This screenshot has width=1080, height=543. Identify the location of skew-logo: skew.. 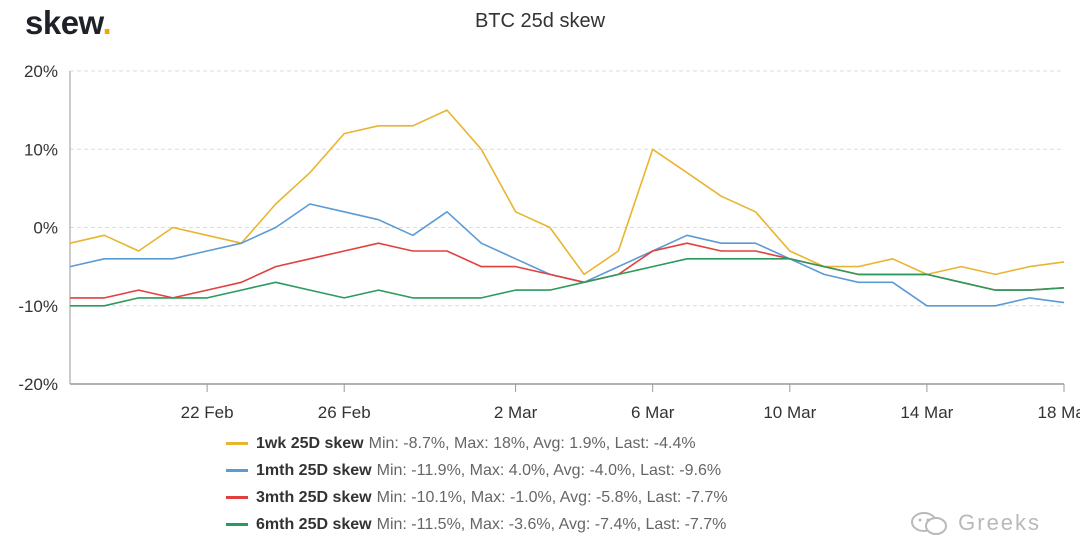
(68, 23).